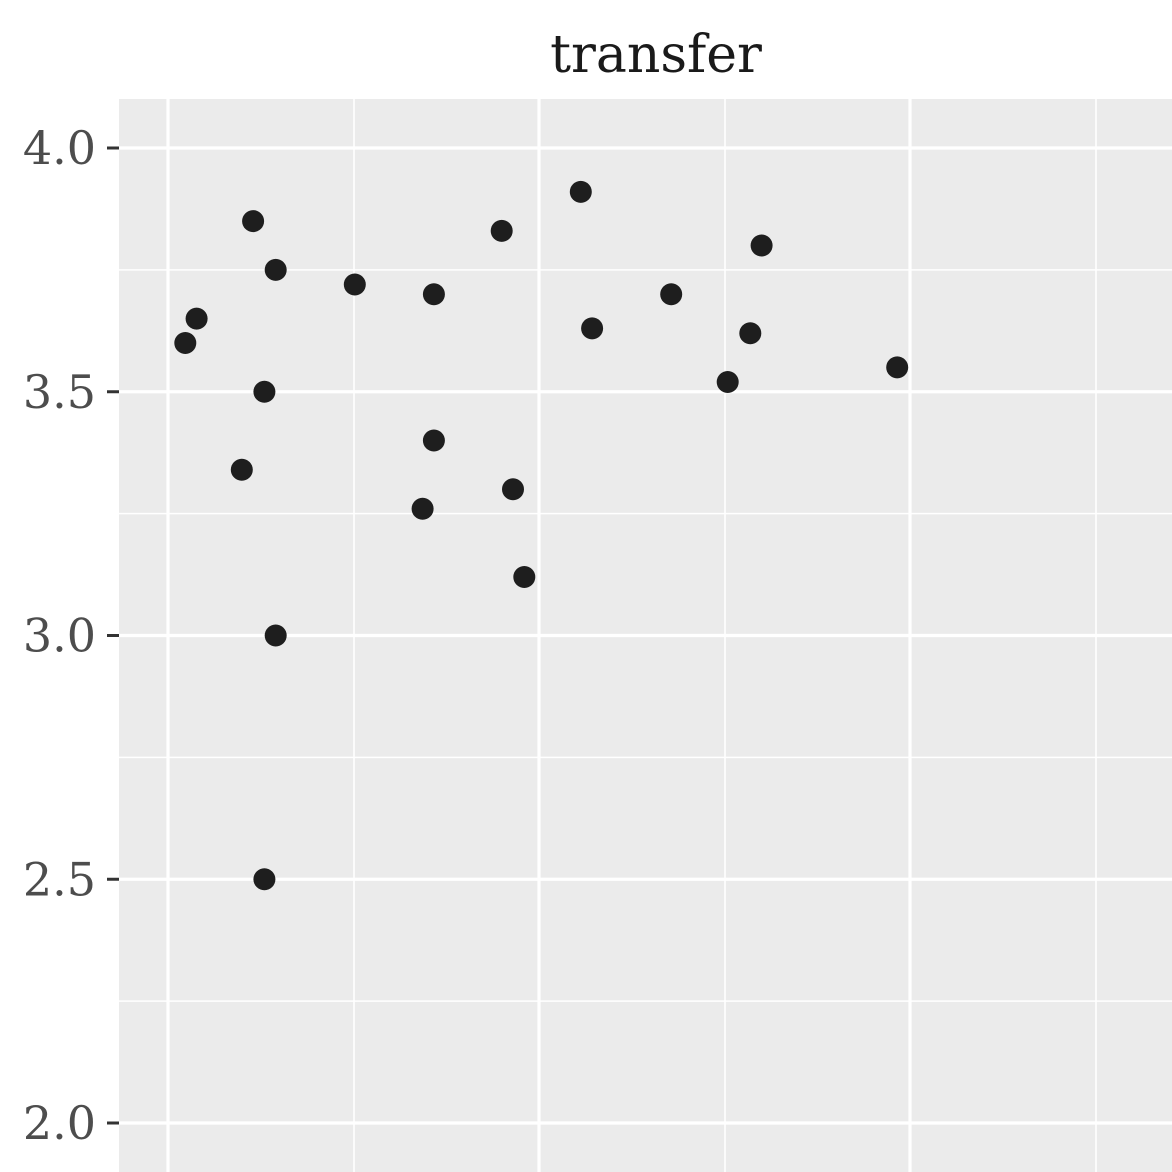 The height and width of the screenshot is (1172, 1172). Describe the element at coordinates (59, 392) in the screenshot. I see `y-tick-label: 3.5` at that location.